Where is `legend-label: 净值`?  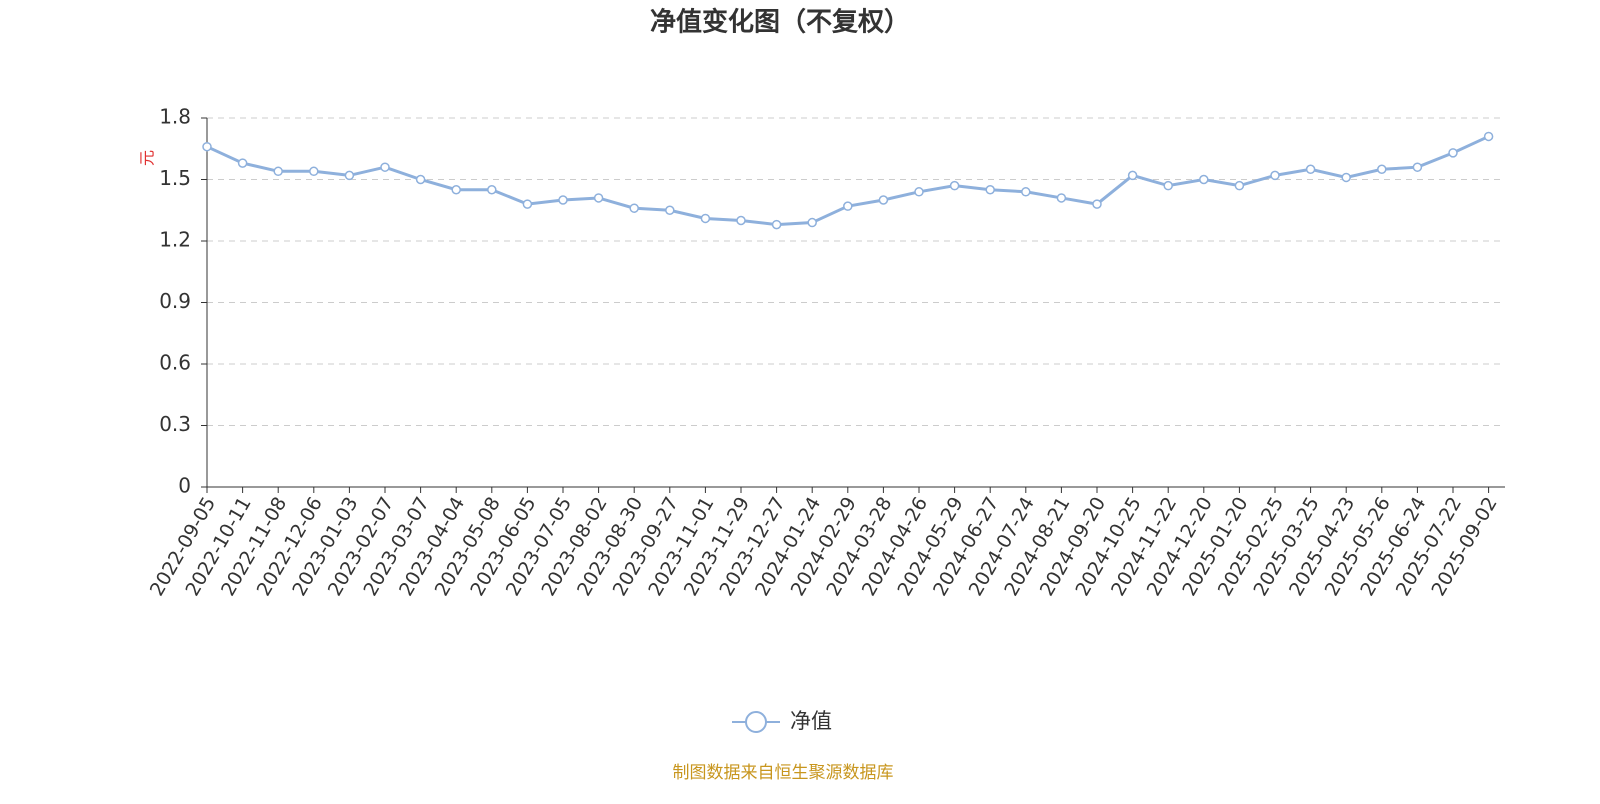 legend-label: 净值 is located at coordinates (811, 721).